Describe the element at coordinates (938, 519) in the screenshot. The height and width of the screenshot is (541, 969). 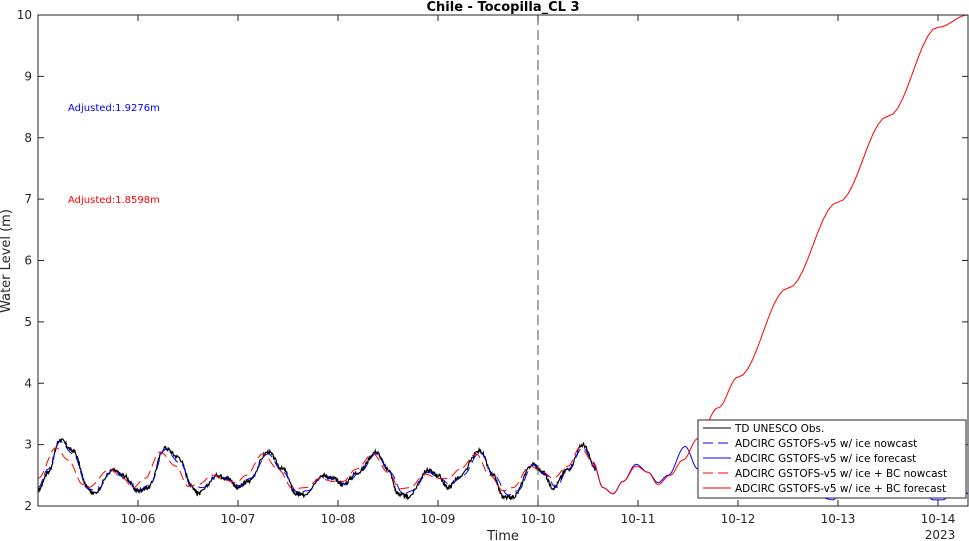
I see `x-tick-label: 10-14` at that location.